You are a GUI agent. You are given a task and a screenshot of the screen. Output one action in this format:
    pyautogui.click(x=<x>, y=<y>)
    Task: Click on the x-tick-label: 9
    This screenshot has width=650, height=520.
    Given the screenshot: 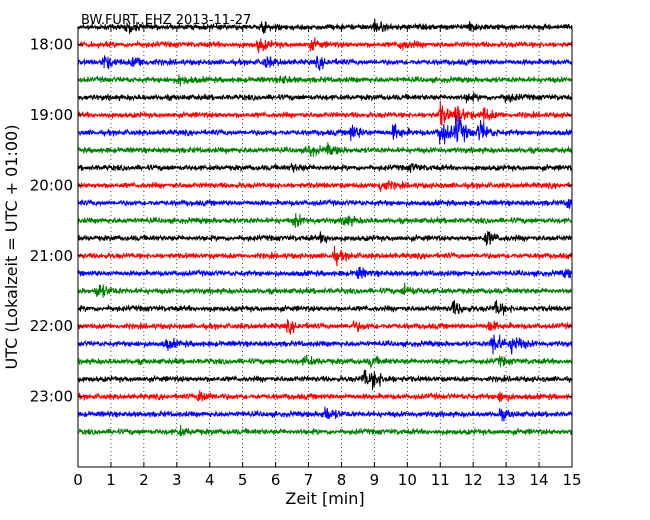 What is the action you would take?
    pyautogui.click(x=375, y=480)
    